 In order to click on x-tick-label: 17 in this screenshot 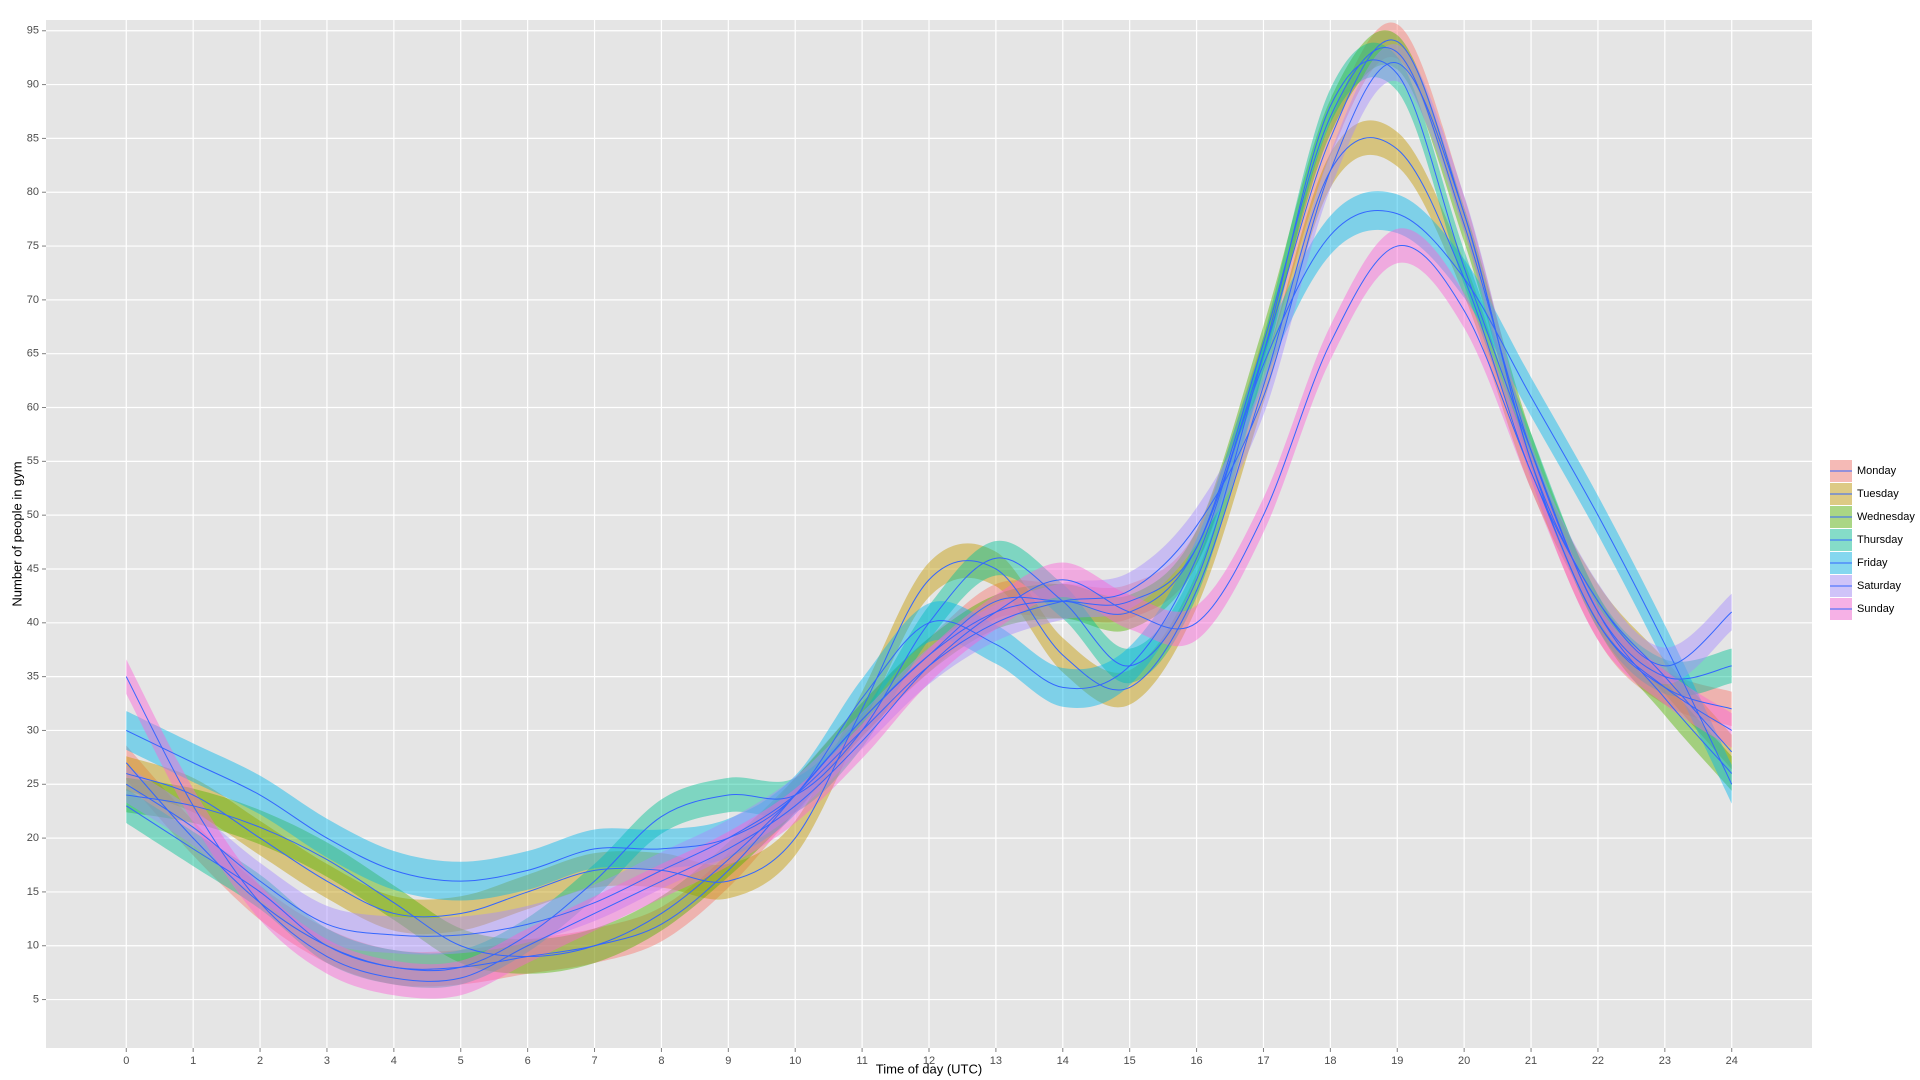, I will do `click(1263, 1061)`.